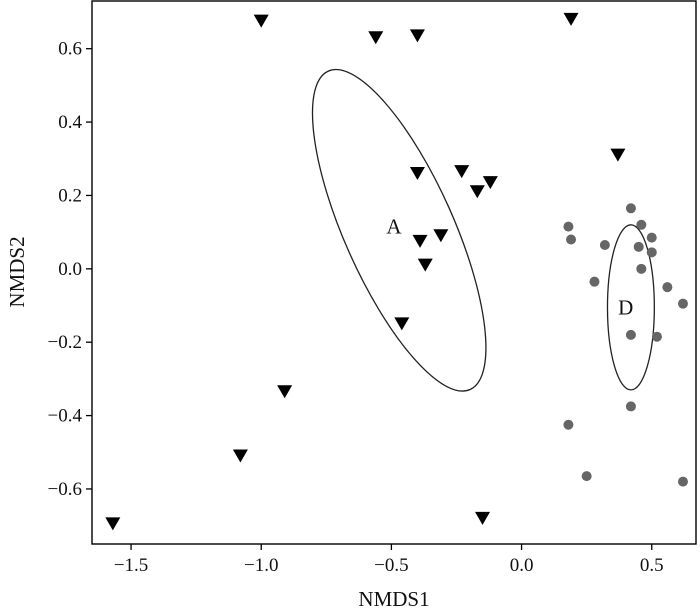 The image size is (700, 612). I want to click on y-tick-label: −0.2, so click(65, 342).